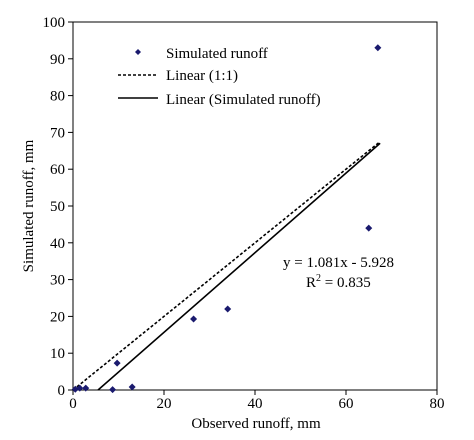 Image resolution: width=474 pixels, height=440 pixels. What do you see at coordinates (57, 317) in the screenshot?
I see `y-tick-label: 20` at bounding box center [57, 317].